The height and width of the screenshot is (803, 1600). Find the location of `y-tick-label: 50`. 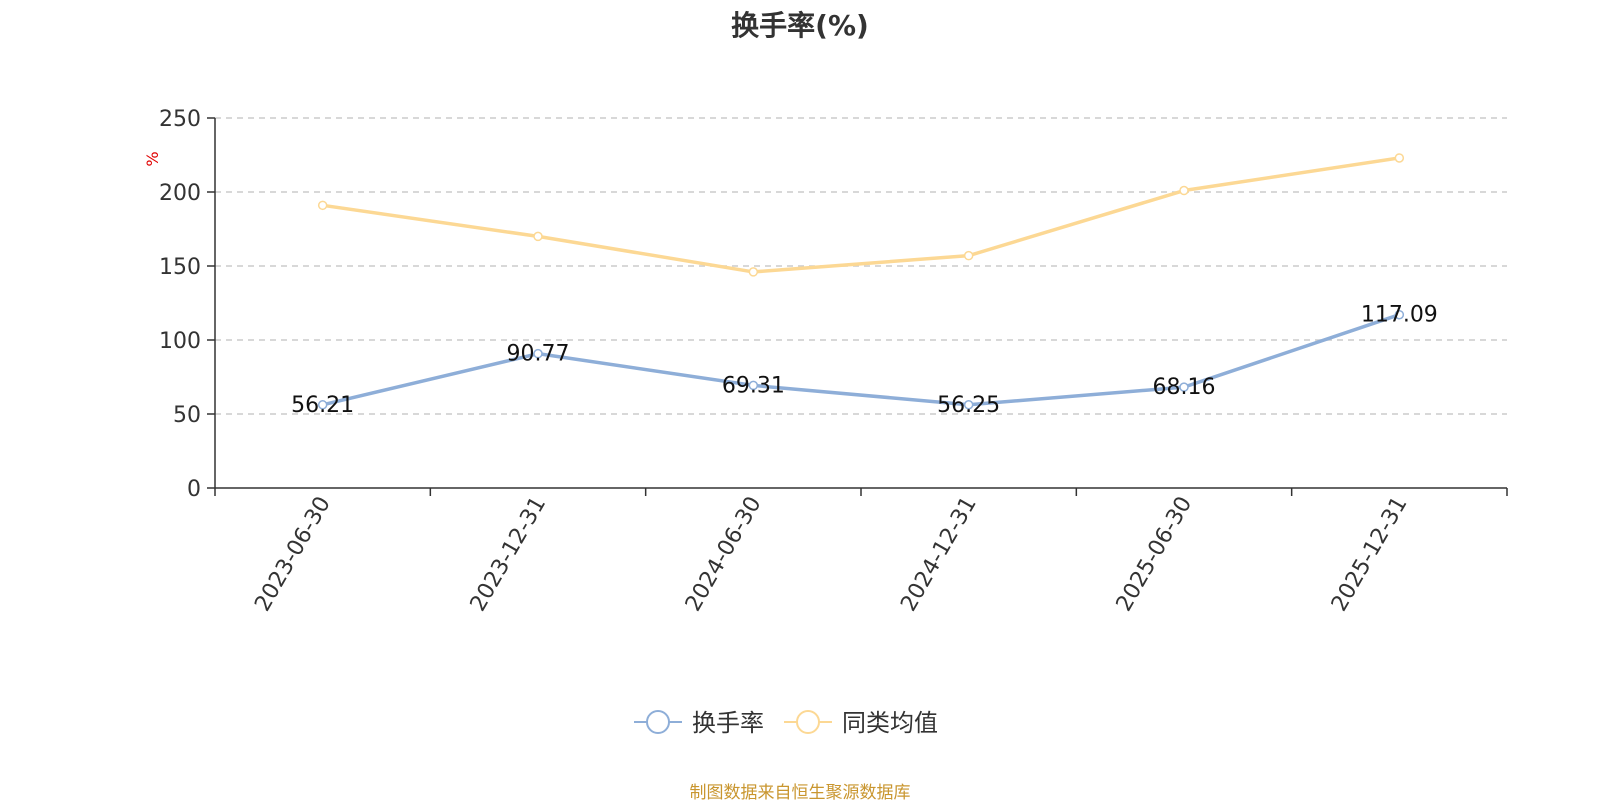

y-tick-label: 50 is located at coordinates (187, 415).